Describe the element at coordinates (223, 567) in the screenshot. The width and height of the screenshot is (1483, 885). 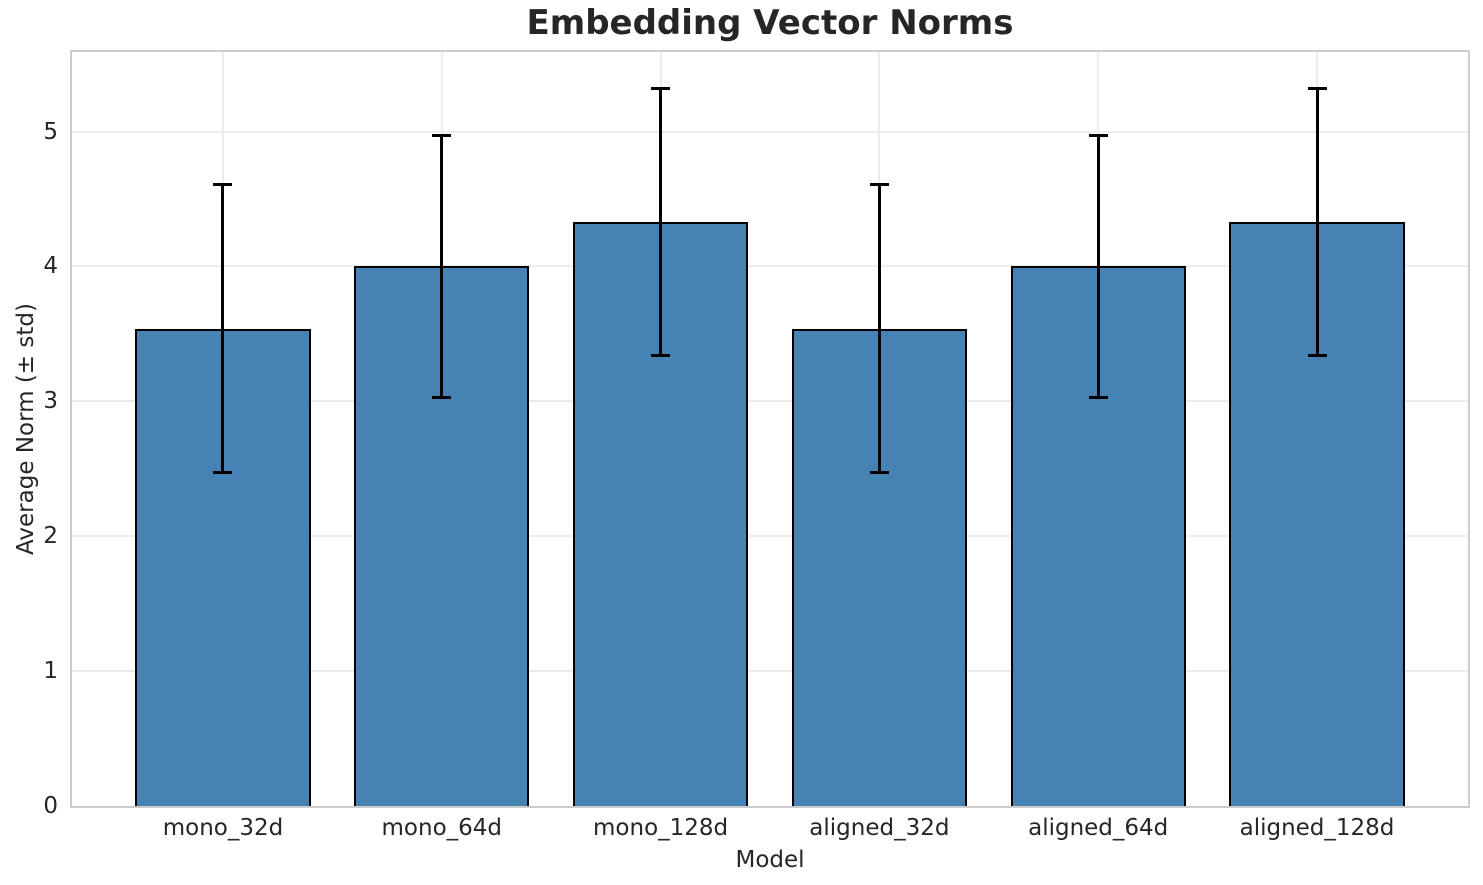
I see `bar-mono_32d` at that location.